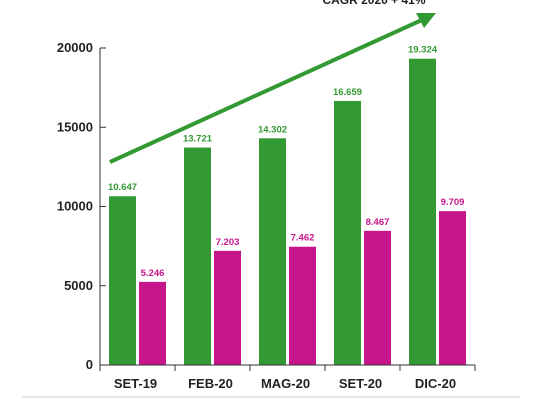 This screenshot has width=545, height=400. I want to click on x-tick-label: FEB-20, so click(210, 383).